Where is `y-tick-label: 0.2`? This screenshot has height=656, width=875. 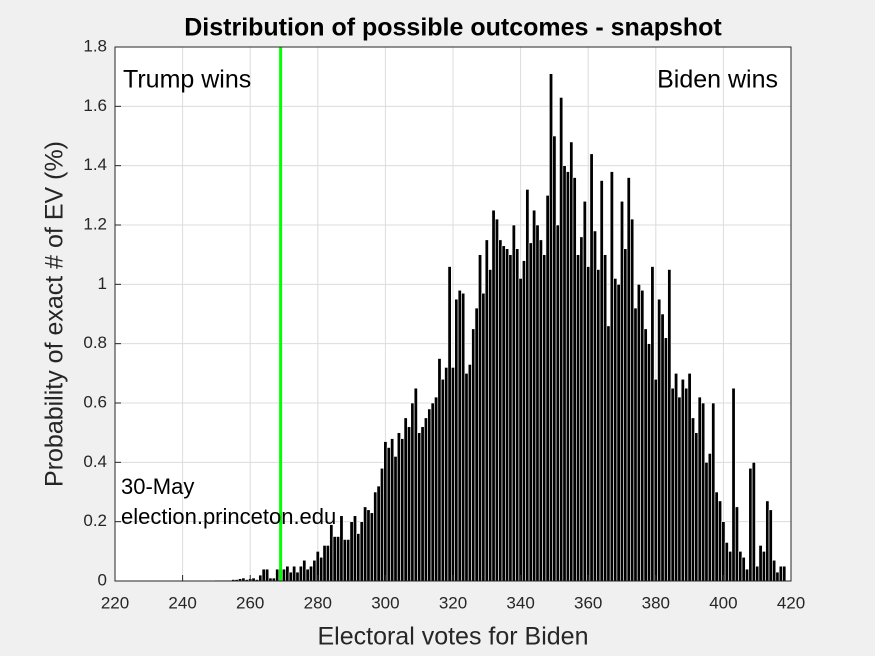 y-tick-label: 0.2 is located at coordinates (95, 520).